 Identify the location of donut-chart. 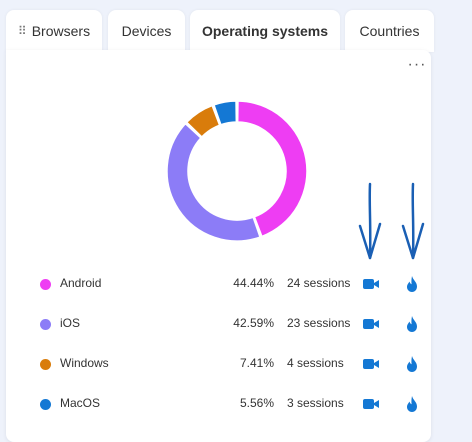
(237, 171).